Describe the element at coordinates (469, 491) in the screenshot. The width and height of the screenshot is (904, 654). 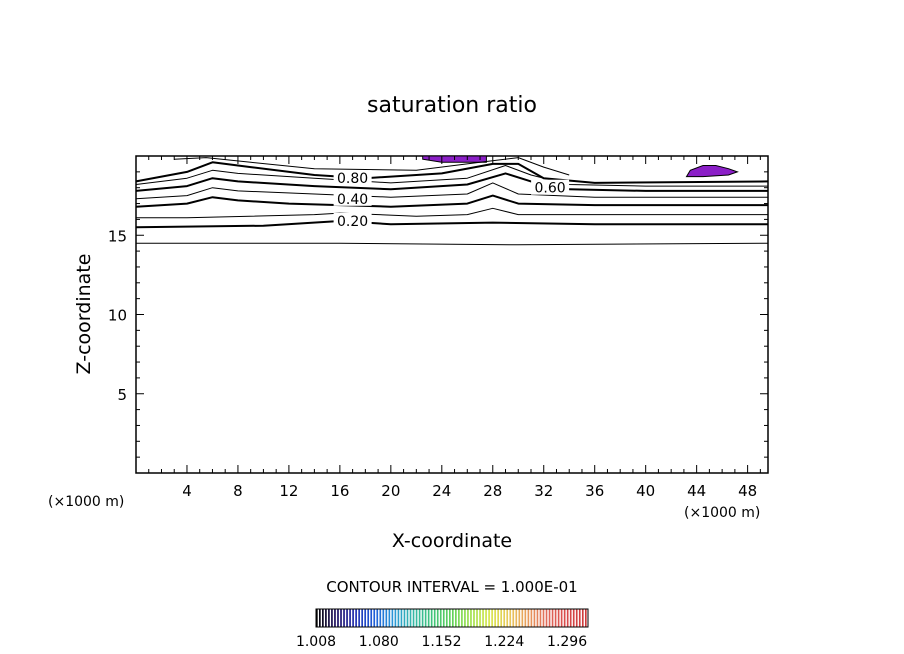
I see `x-tick-labels: 4 8 12 16 20 24 28 32 36 40 44 48` at that location.